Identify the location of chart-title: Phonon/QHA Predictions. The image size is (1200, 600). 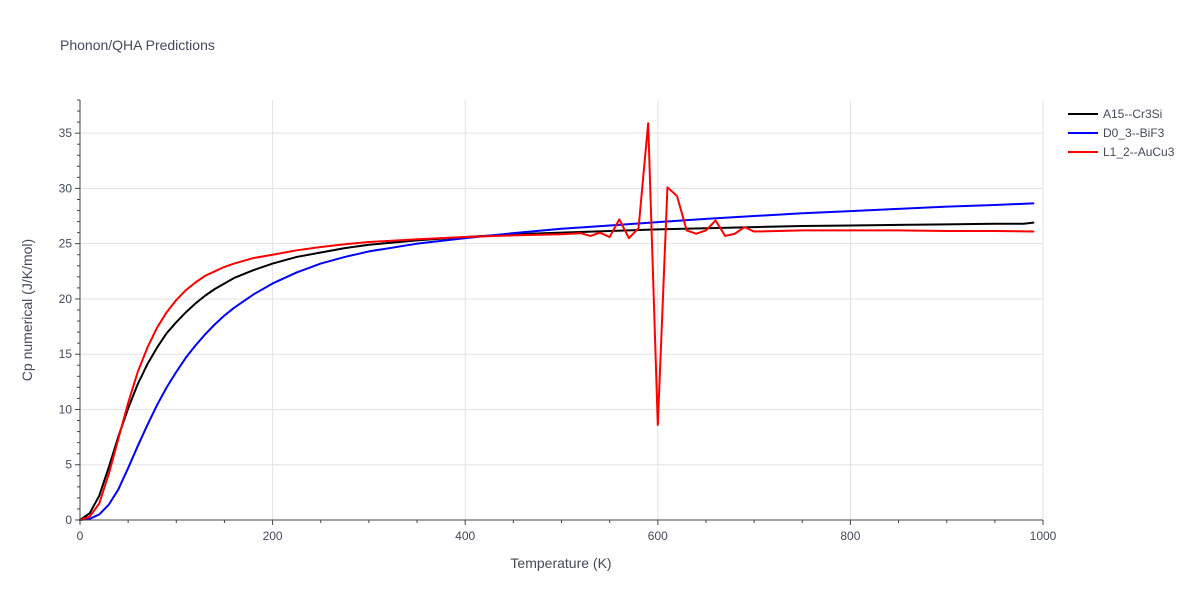
(137, 45).